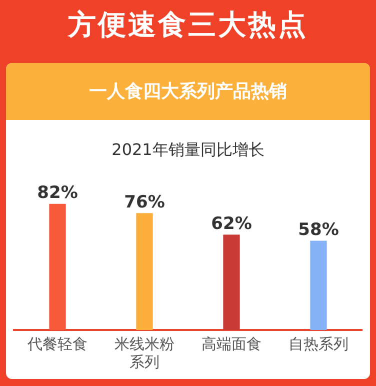 This screenshot has width=376, height=386. What do you see at coordinates (188, 91) in the screenshot?
I see `chart-subtitle: 一人食四大系列产品热销` at bounding box center [188, 91].